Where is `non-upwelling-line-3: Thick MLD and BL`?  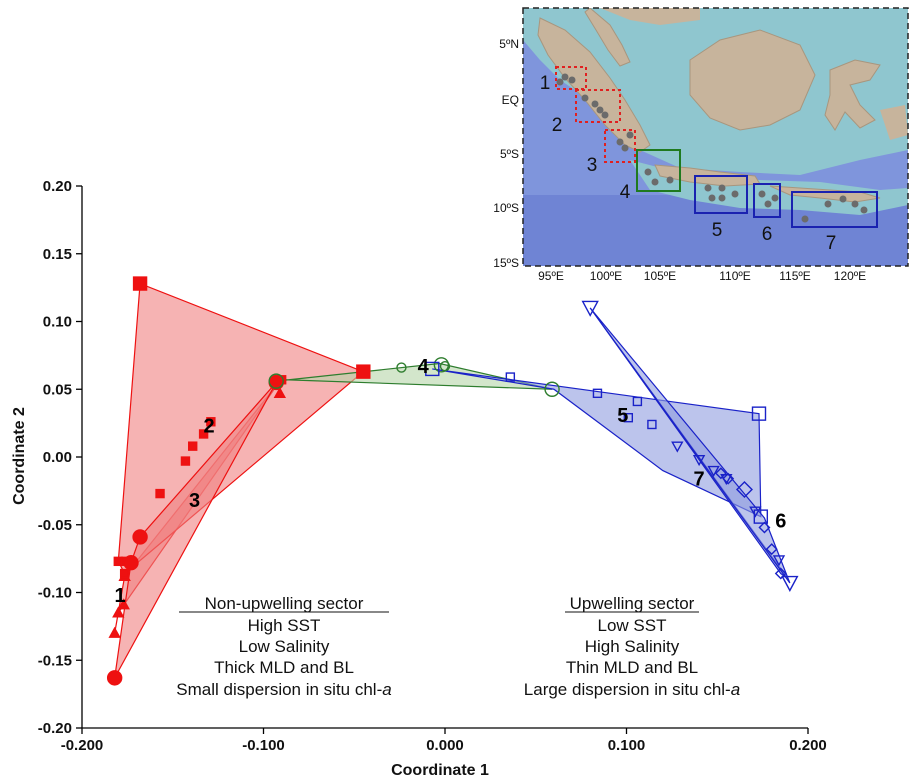
non-upwelling-line-3: Thick MLD and BL is located at coordinates (284, 667).